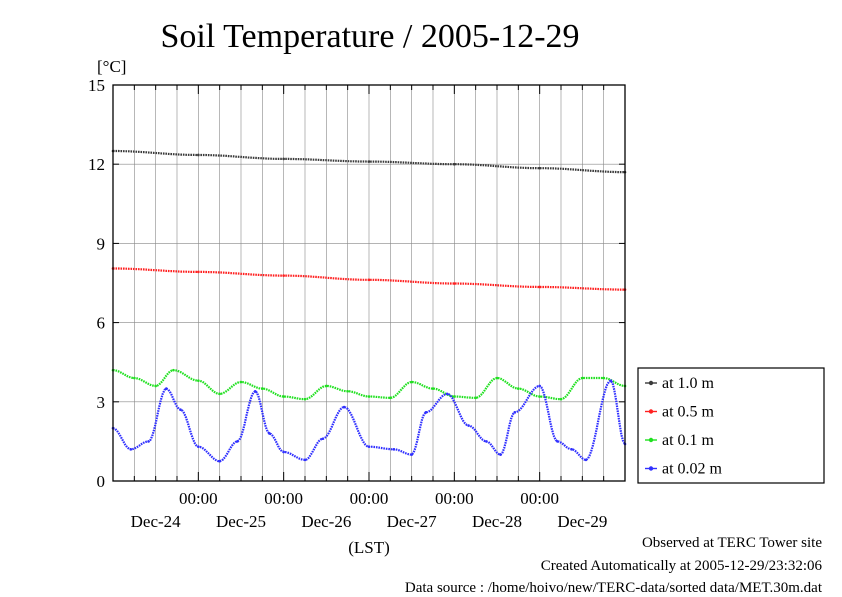  I want to click on legend: at 1.0 m at 0.5 m at 0.1 m at 0.02 m, so click(731, 425).